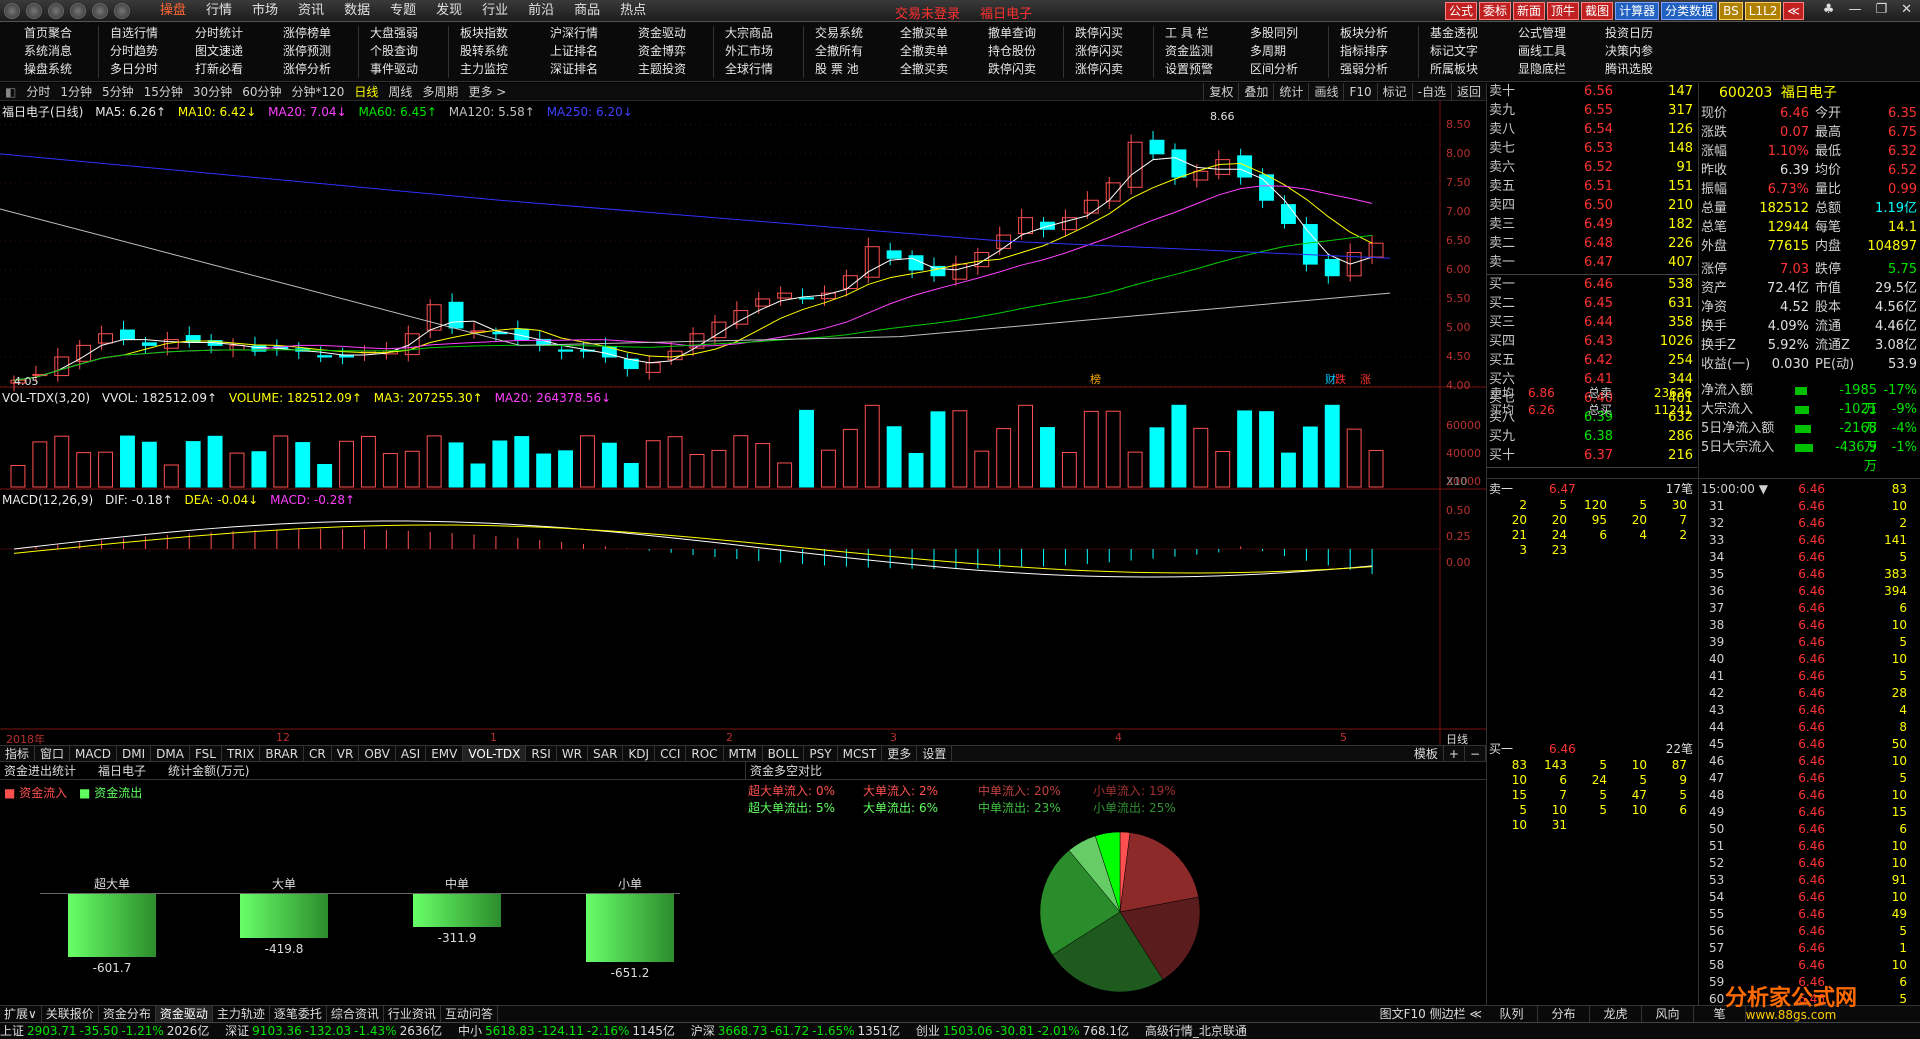 The height and width of the screenshot is (1039, 1920). What do you see at coordinates (1592, 437) in the screenshot?
I see `order-book-row: 买九 6.38 286` at bounding box center [1592, 437].